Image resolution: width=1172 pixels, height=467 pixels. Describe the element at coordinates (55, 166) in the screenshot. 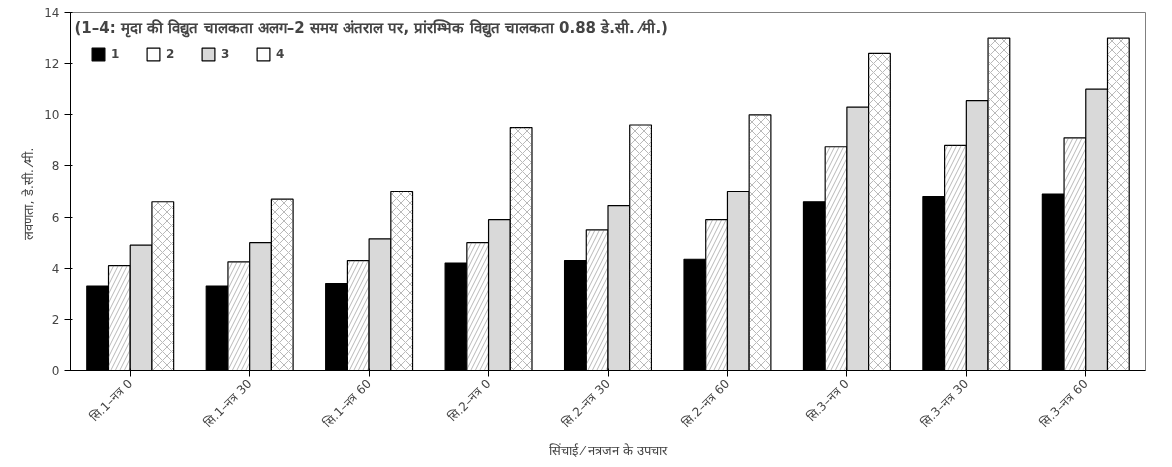

I see `y-tick-label: 8` at that location.